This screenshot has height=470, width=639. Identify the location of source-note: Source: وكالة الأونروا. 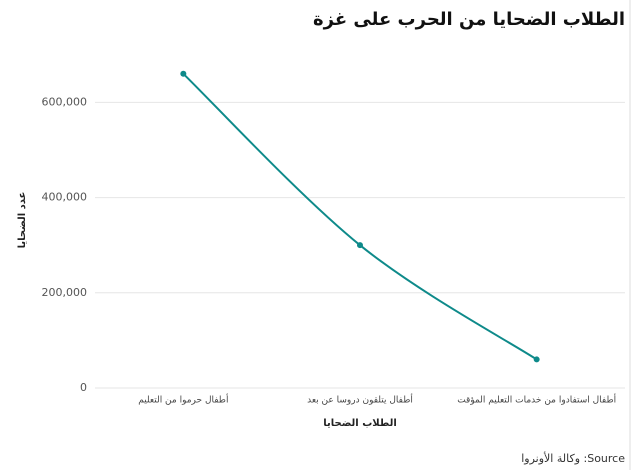
(573, 458).